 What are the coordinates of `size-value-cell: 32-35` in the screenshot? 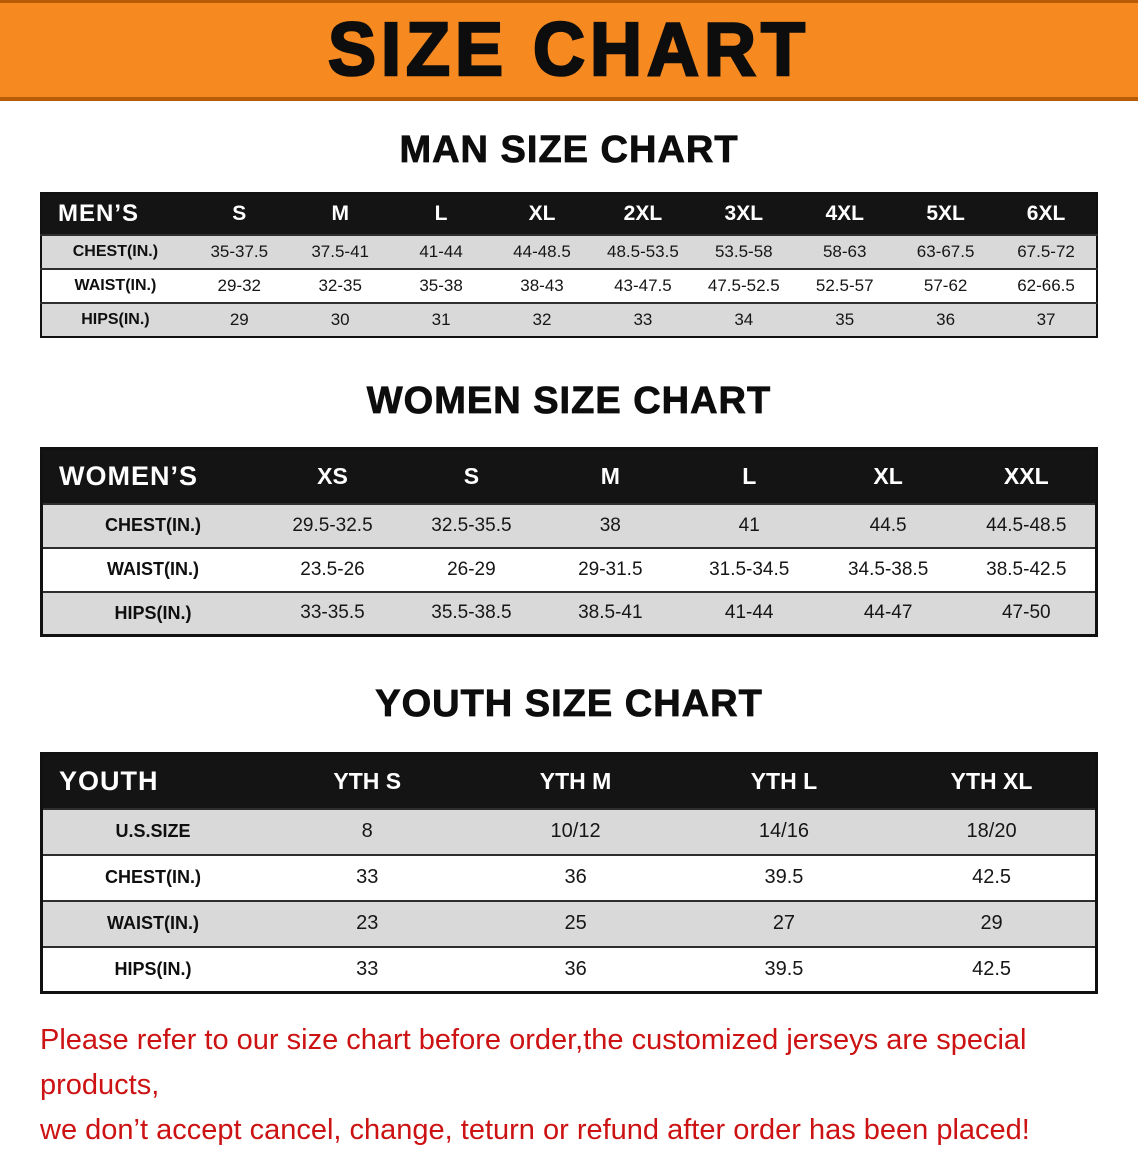 It's located at (340, 285).